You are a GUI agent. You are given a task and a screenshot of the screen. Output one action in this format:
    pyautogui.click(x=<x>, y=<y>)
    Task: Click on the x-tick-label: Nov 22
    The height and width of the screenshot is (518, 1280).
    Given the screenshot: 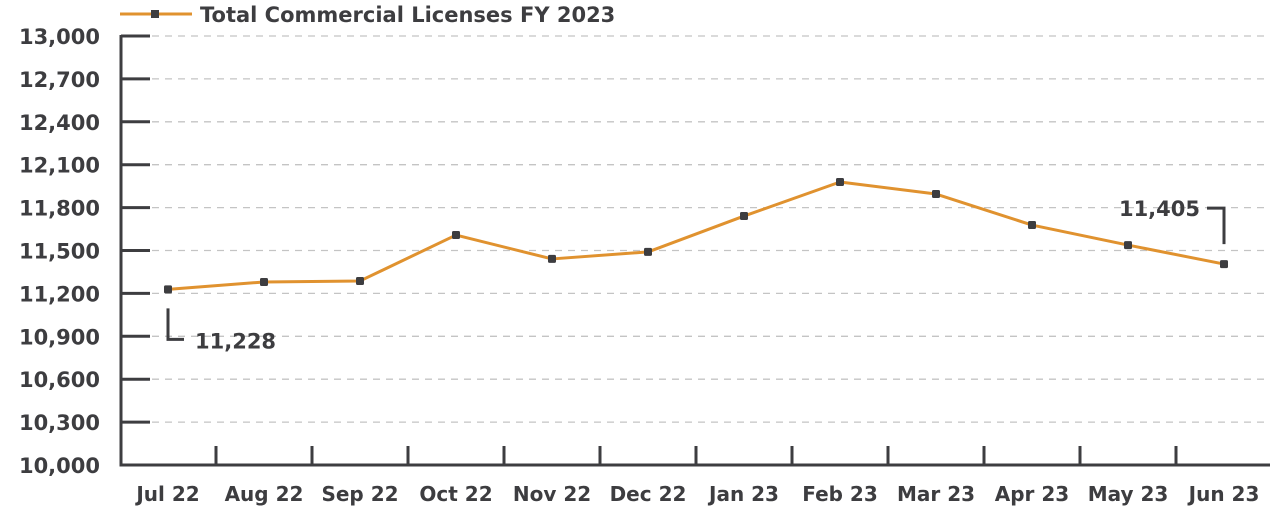 What is the action you would take?
    pyautogui.click(x=552, y=494)
    